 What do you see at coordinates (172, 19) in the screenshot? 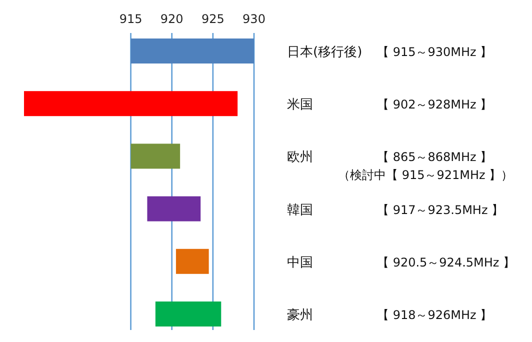
I see `x-tick-label: 920` at bounding box center [172, 19].